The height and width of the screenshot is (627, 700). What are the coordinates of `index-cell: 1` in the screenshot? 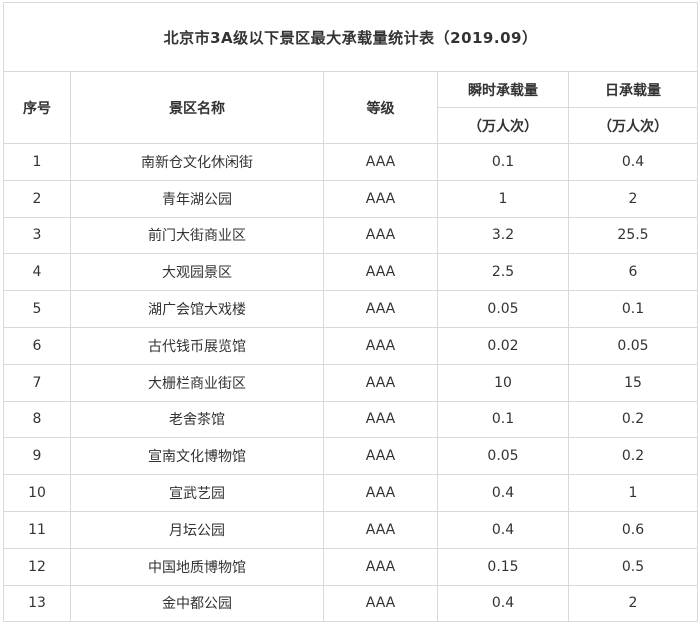 It's located at (37, 162).